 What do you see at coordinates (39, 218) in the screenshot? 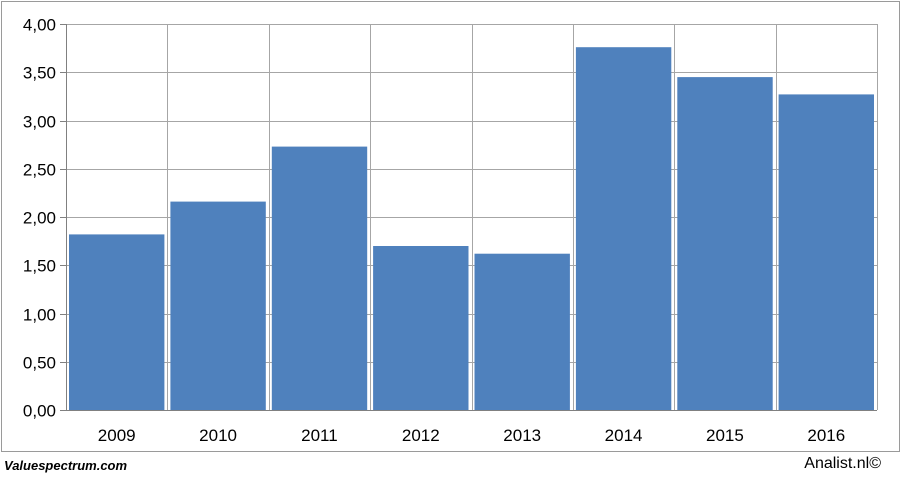
I see `y-tick-label: 2,00` at bounding box center [39, 218].